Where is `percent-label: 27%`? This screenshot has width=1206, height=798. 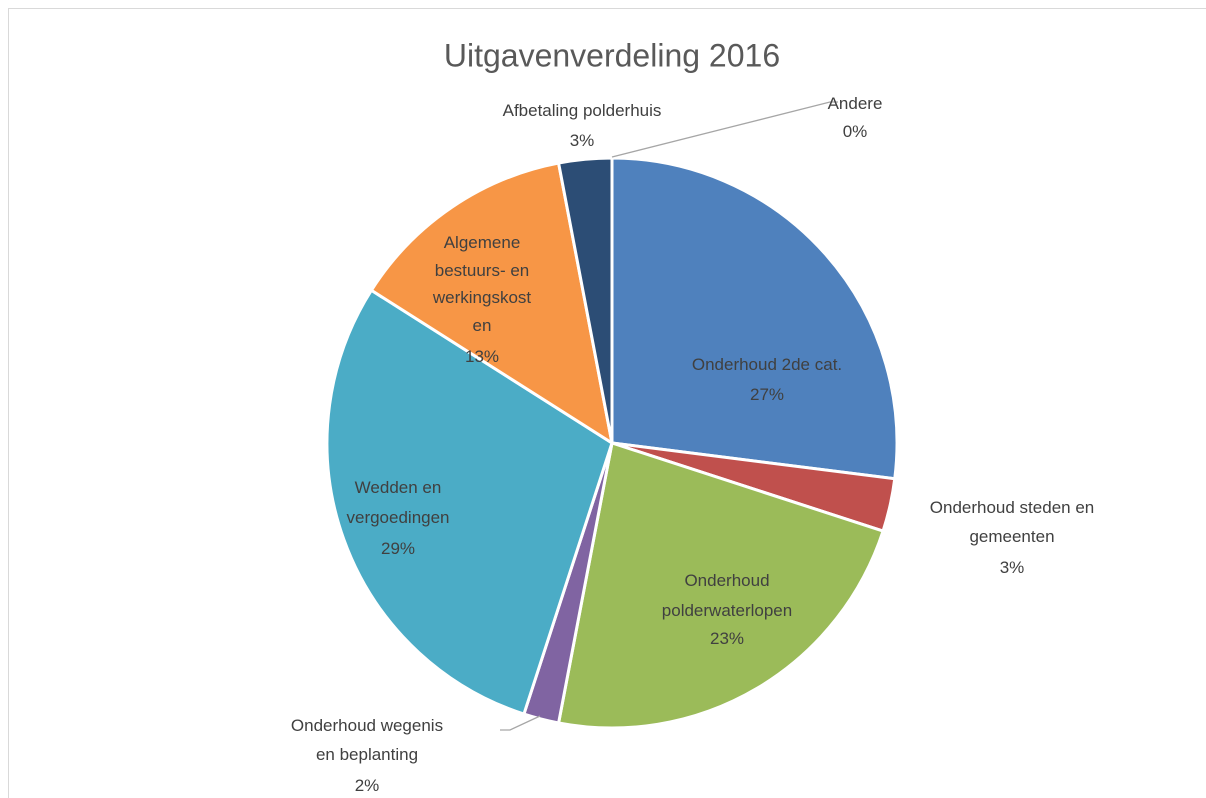
percent-label: 27% is located at coordinates (767, 394).